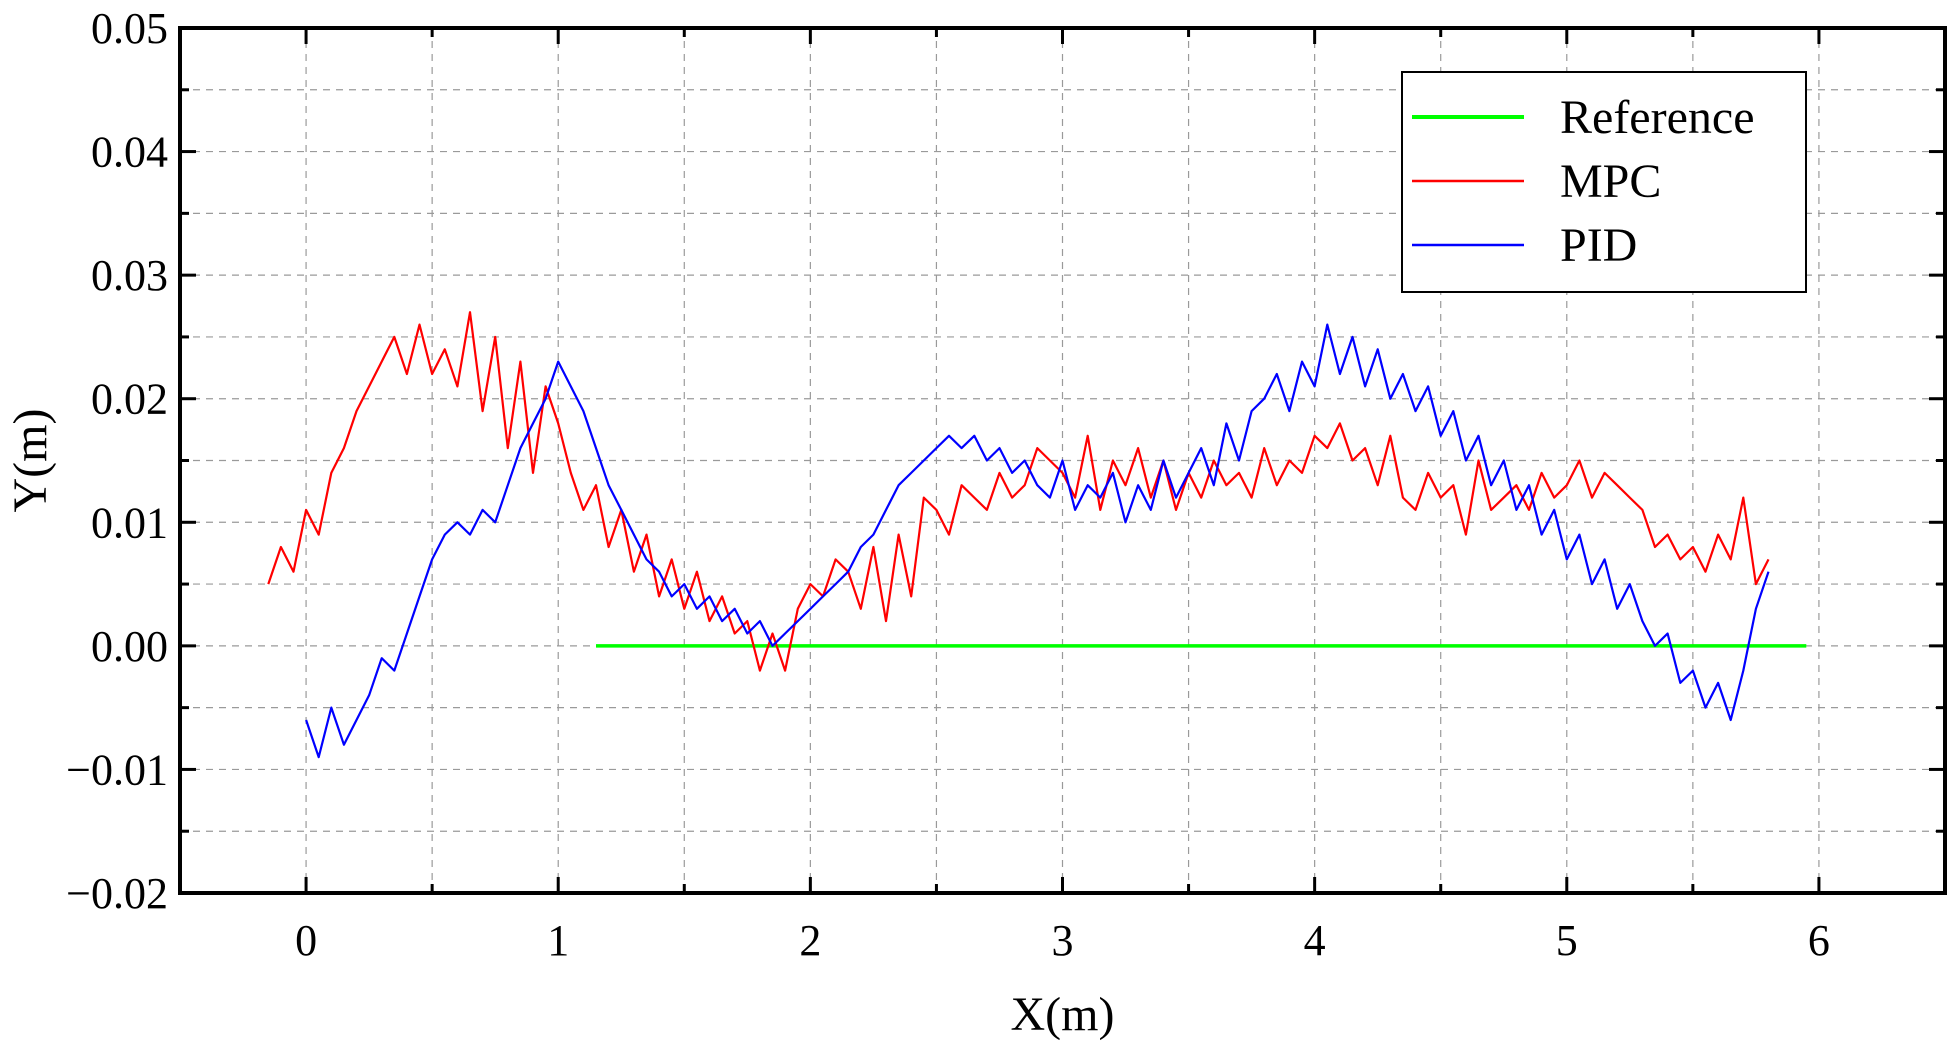  Describe the element at coordinates (306, 940) in the screenshot. I see `x-tick-label: 0` at that location.